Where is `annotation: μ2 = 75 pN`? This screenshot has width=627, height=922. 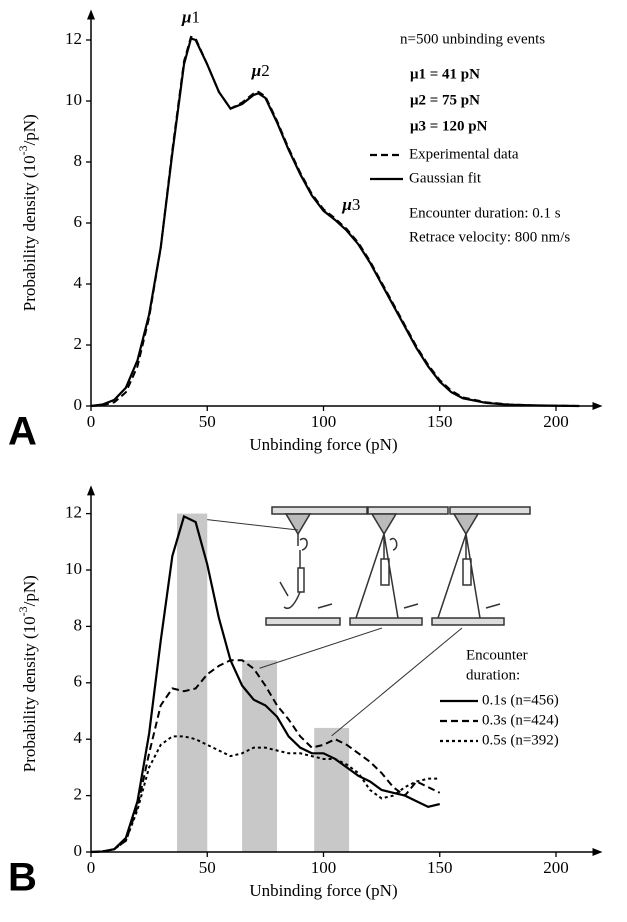 annotation: μ2 = 75 pN is located at coordinates (445, 100).